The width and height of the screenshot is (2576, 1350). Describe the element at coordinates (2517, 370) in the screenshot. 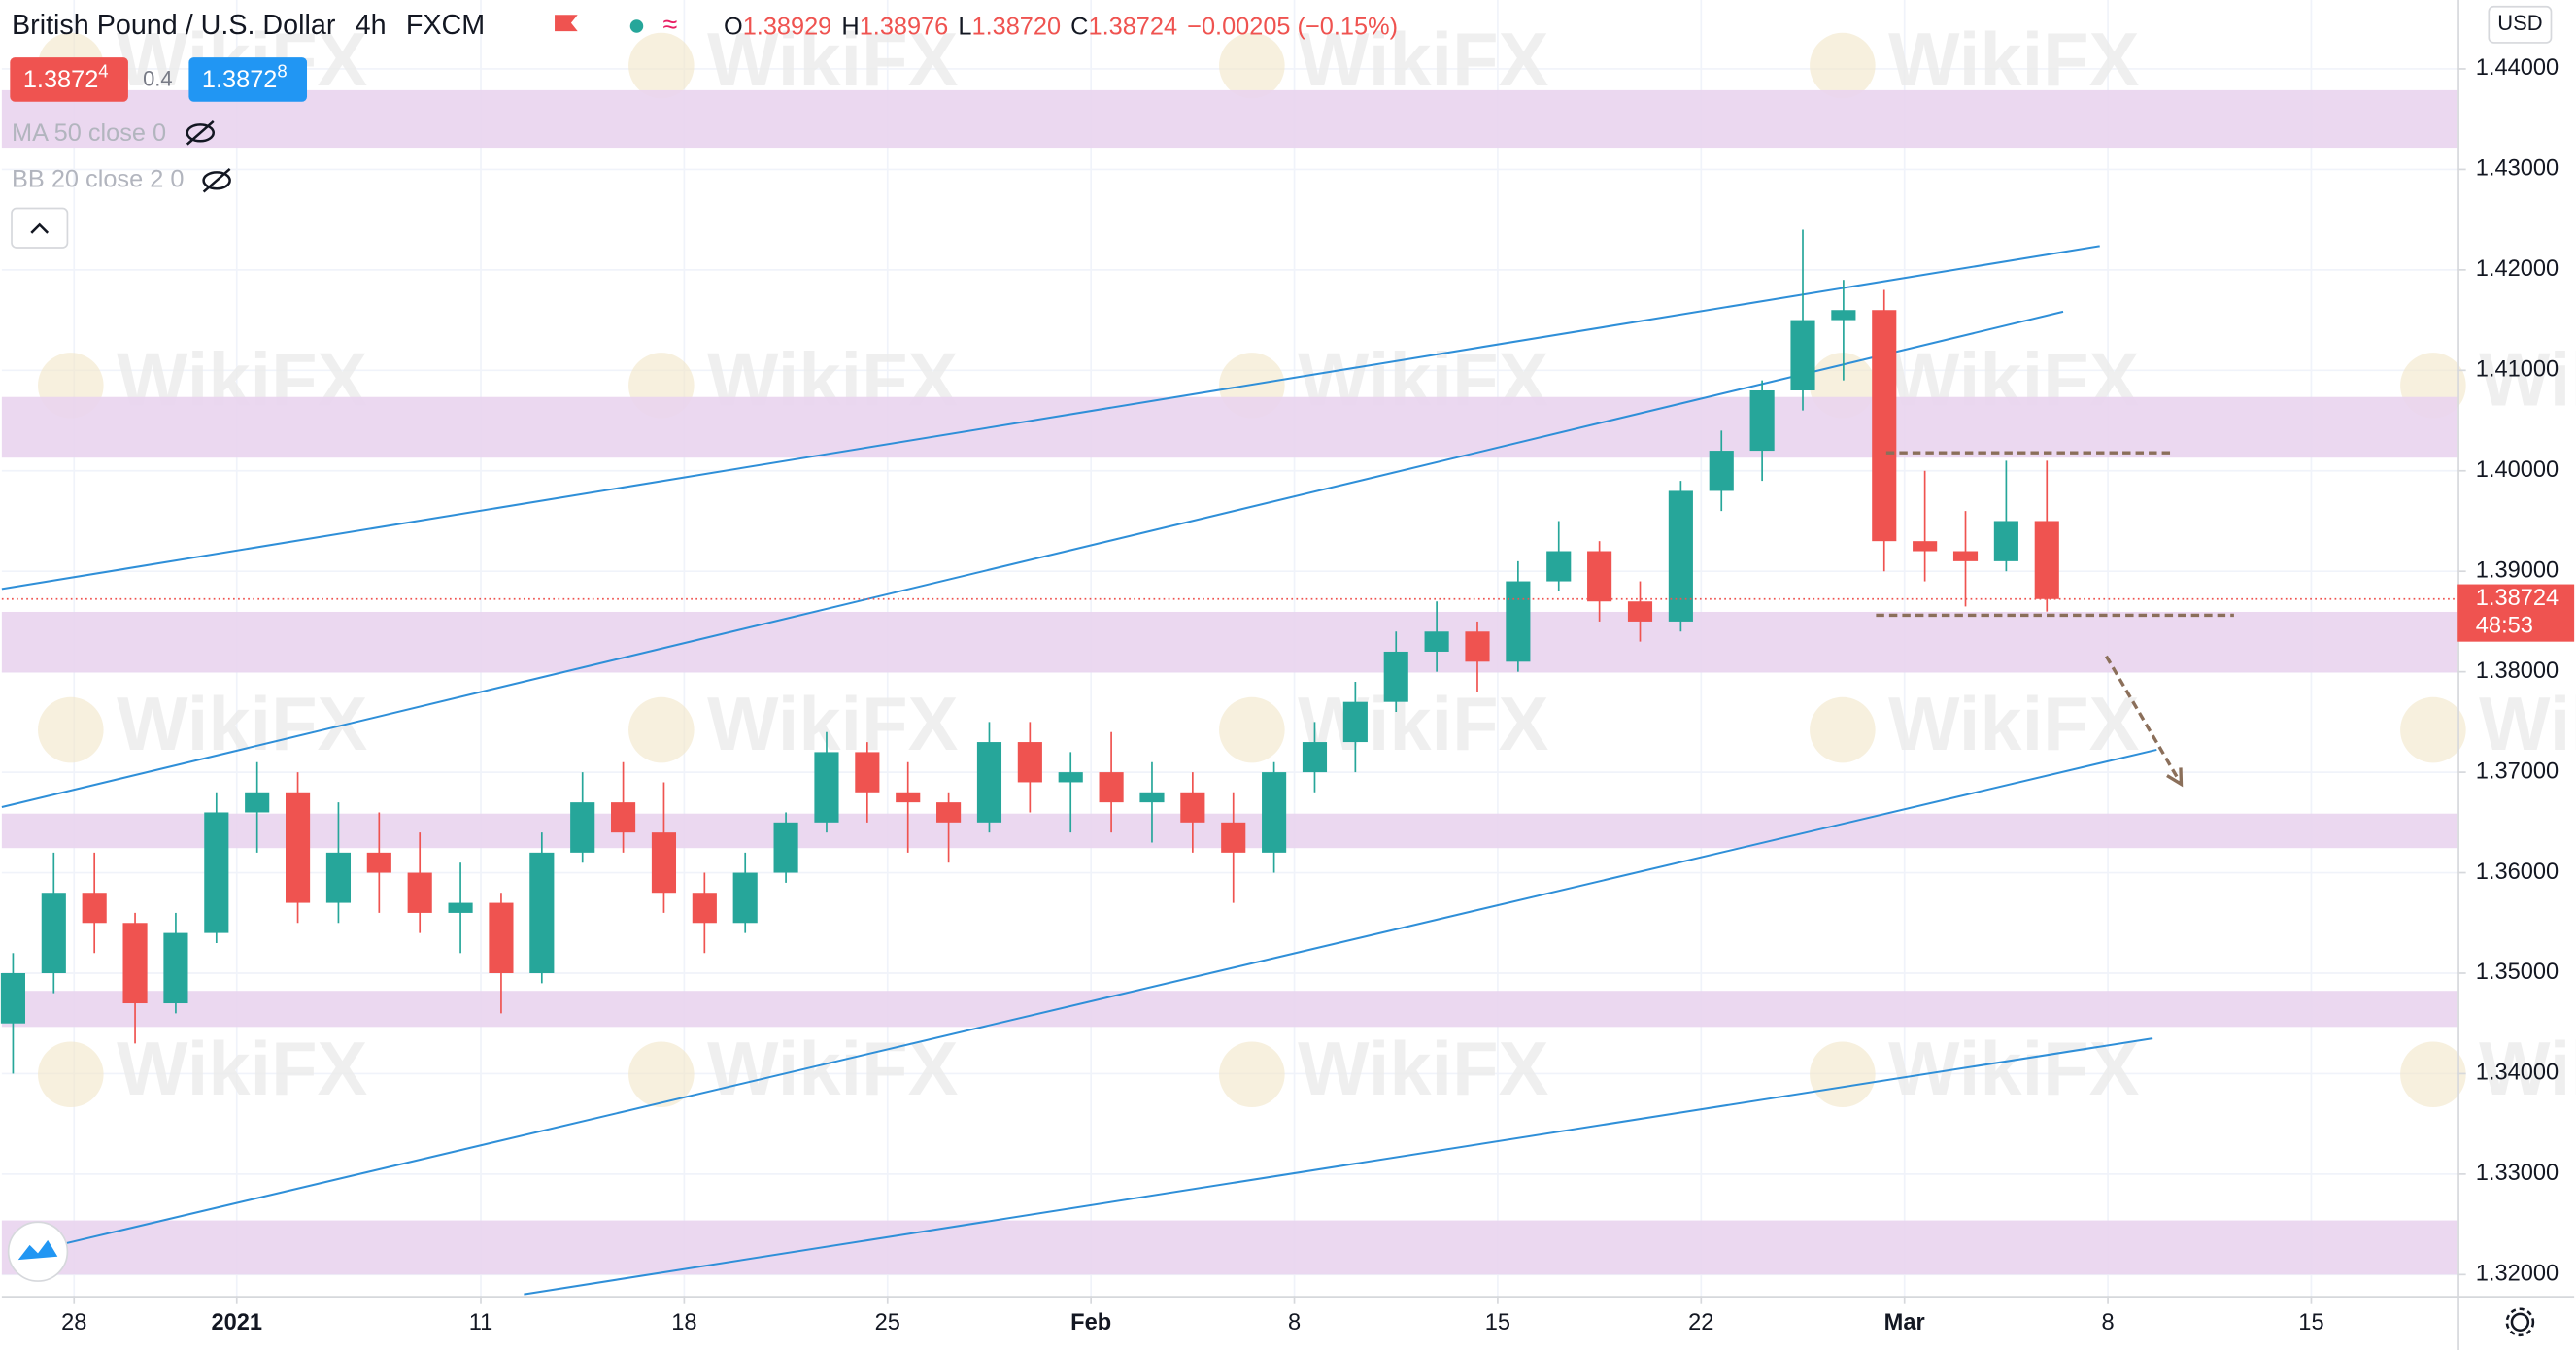

I see `y-tick-label: 1.41000` at that location.